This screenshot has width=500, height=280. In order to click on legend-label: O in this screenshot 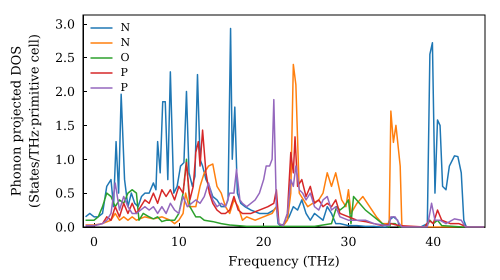, I will do `click(125, 57)`.